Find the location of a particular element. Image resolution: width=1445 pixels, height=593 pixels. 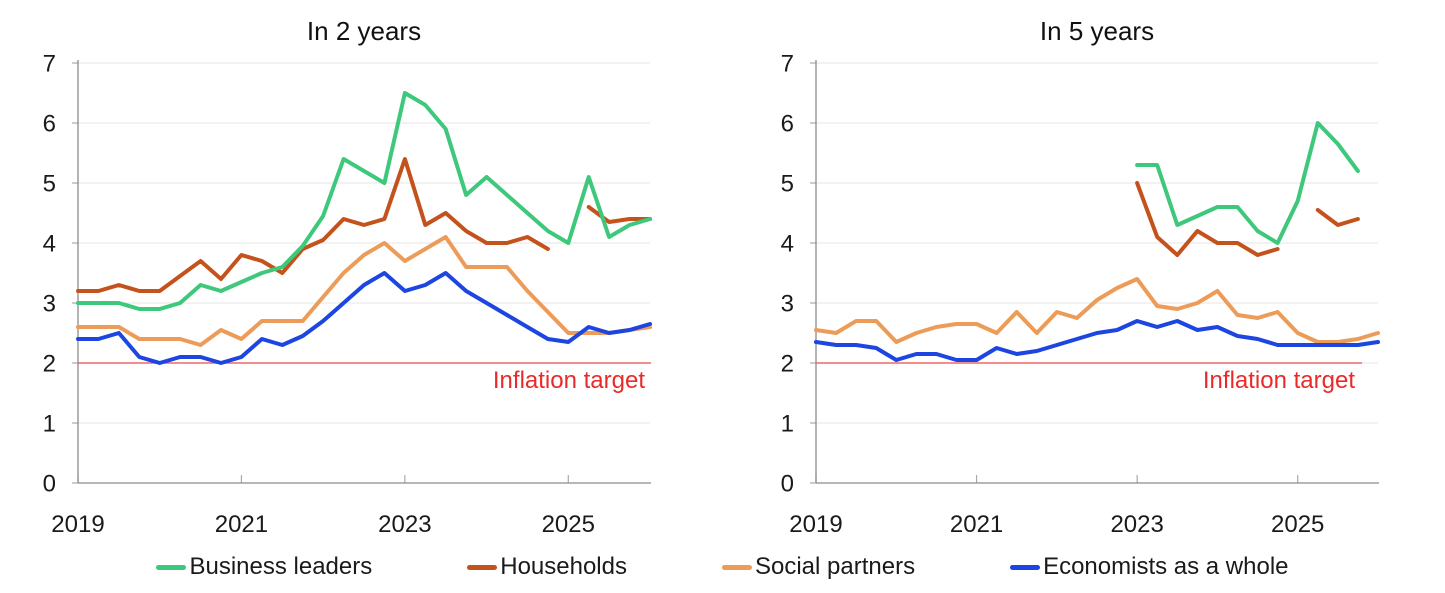

legend-label: Economists as a whole is located at coordinates (1166, 566).